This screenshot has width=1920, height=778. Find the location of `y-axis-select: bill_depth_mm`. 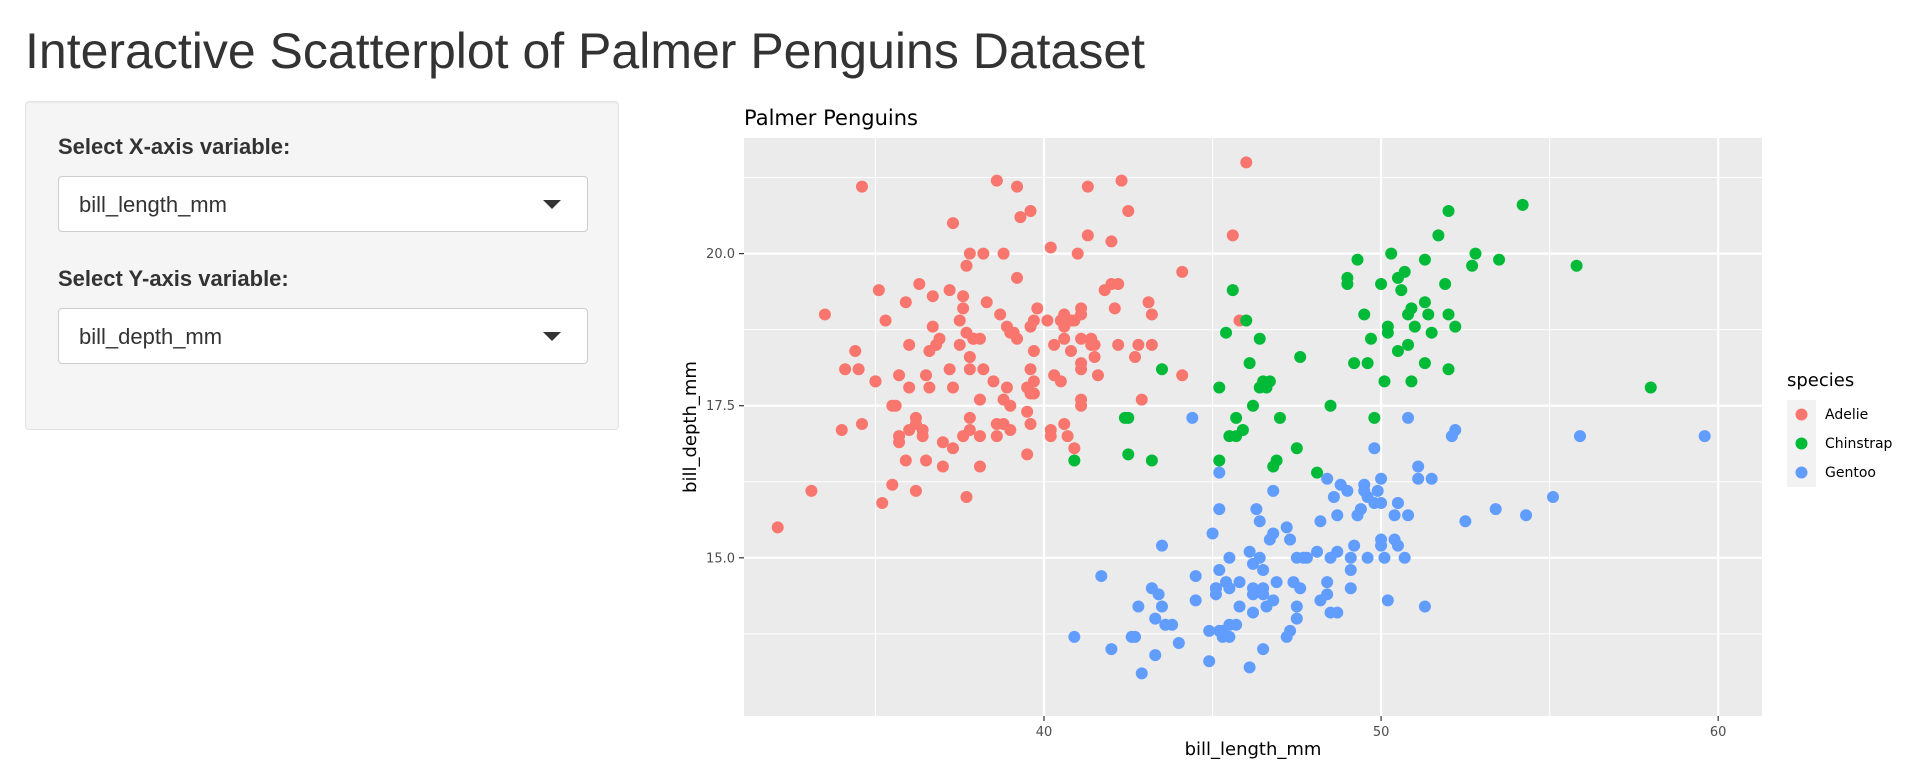

y-axis-select: bill_depth_mm is located at coordinates (323, 336).